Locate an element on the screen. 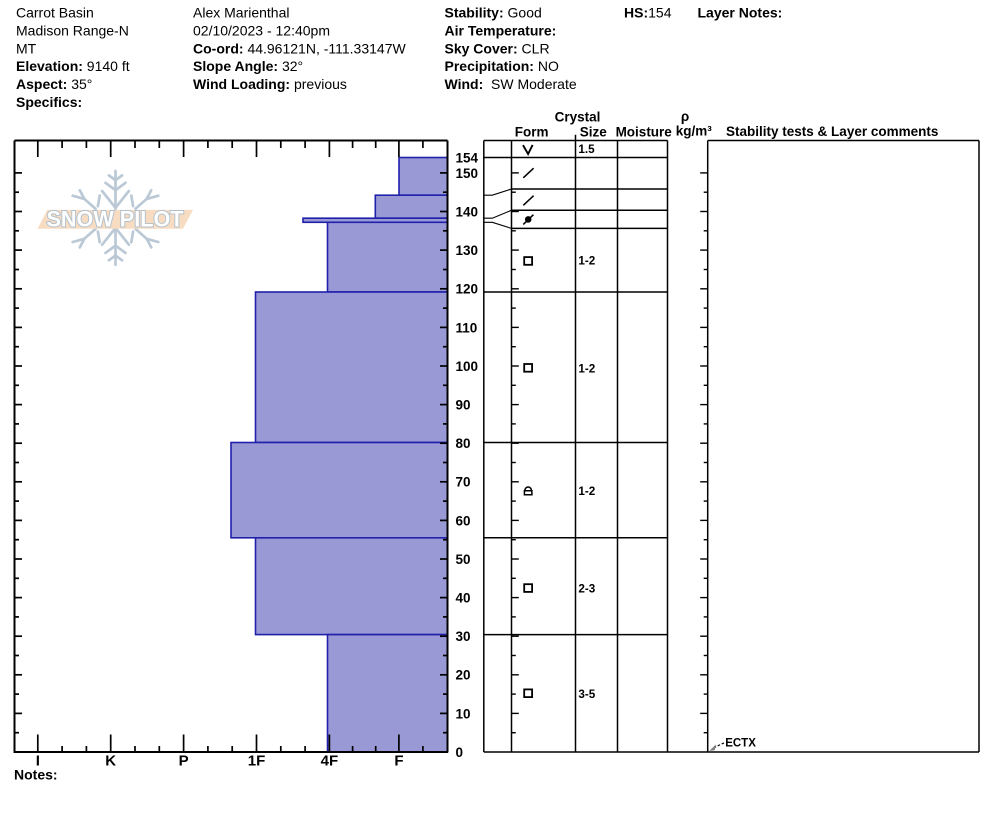 The height and width of the screenshot is (840, 994). svg-text: Carrot Basin is located at coordinates (55, 12).